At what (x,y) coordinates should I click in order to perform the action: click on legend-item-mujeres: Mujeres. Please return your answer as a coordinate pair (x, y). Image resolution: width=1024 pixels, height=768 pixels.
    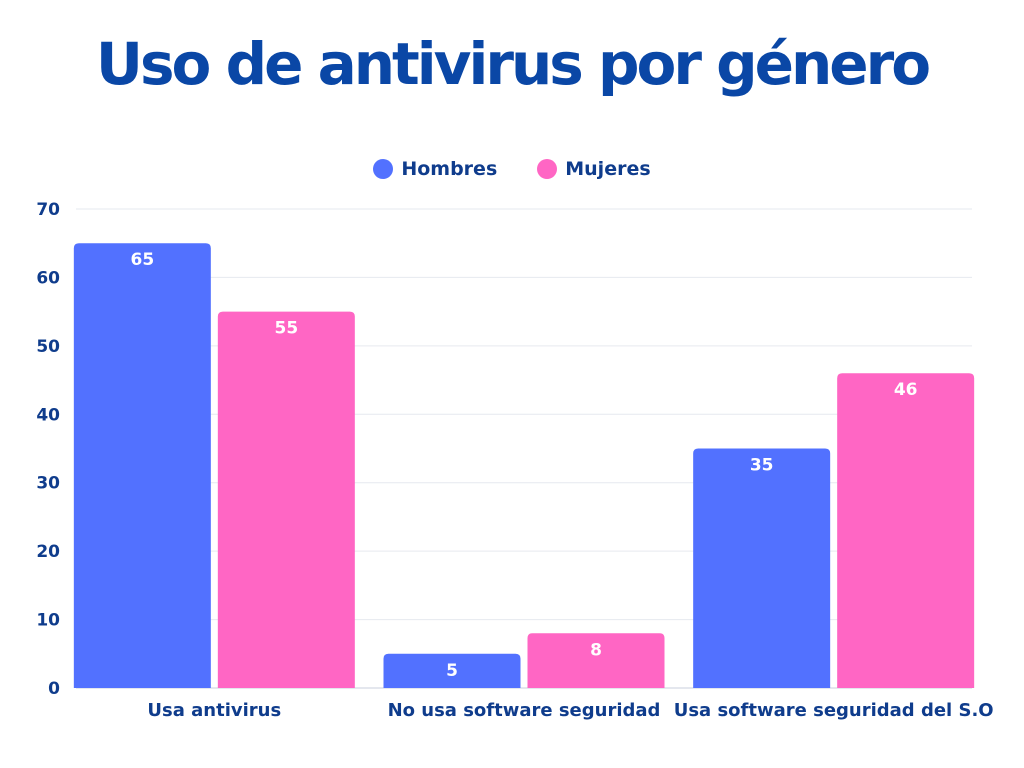
    Looking at the image, I should click on (594, 169).